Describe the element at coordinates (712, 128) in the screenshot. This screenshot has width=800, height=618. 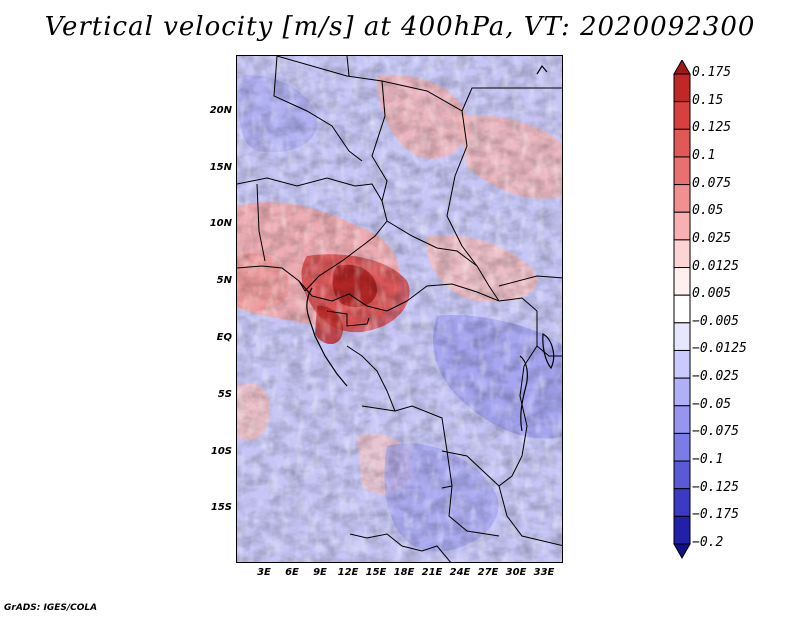
I see `colorbar-label: 0.125` at that location.